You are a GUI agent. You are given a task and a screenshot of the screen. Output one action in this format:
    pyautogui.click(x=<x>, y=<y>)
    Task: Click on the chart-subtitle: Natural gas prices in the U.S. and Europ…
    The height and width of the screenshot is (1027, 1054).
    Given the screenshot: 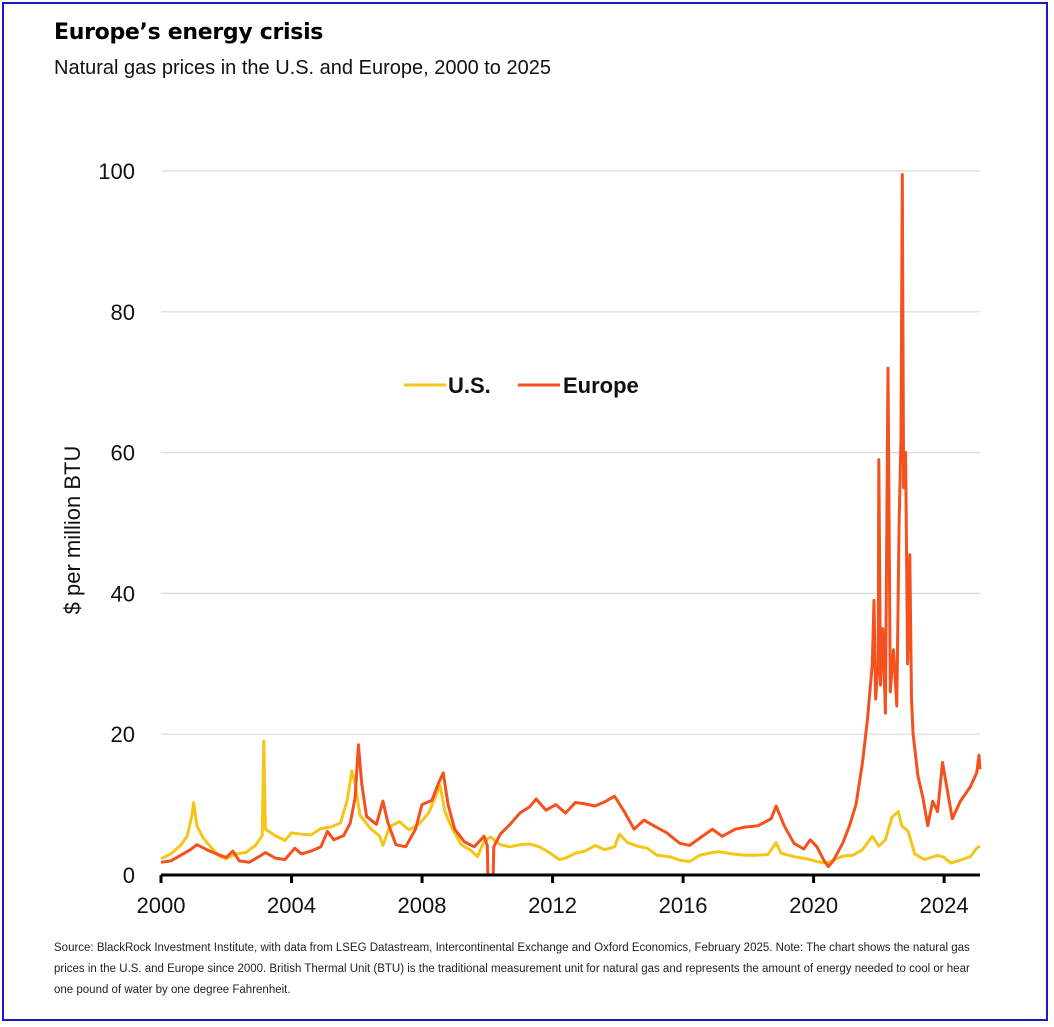 What is the action you would take?
    pyautogui.click(x=302, y=68)
    